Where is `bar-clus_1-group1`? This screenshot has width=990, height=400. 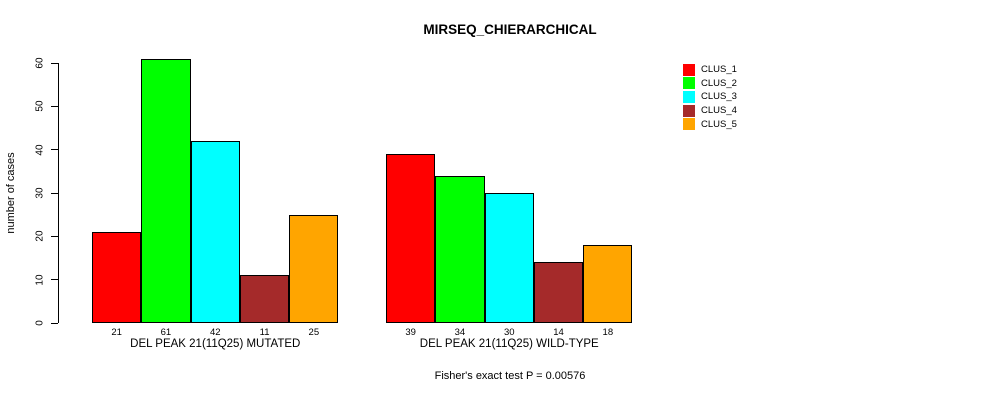
bar-clus_1-group1 is located at coordinates (117, 277).